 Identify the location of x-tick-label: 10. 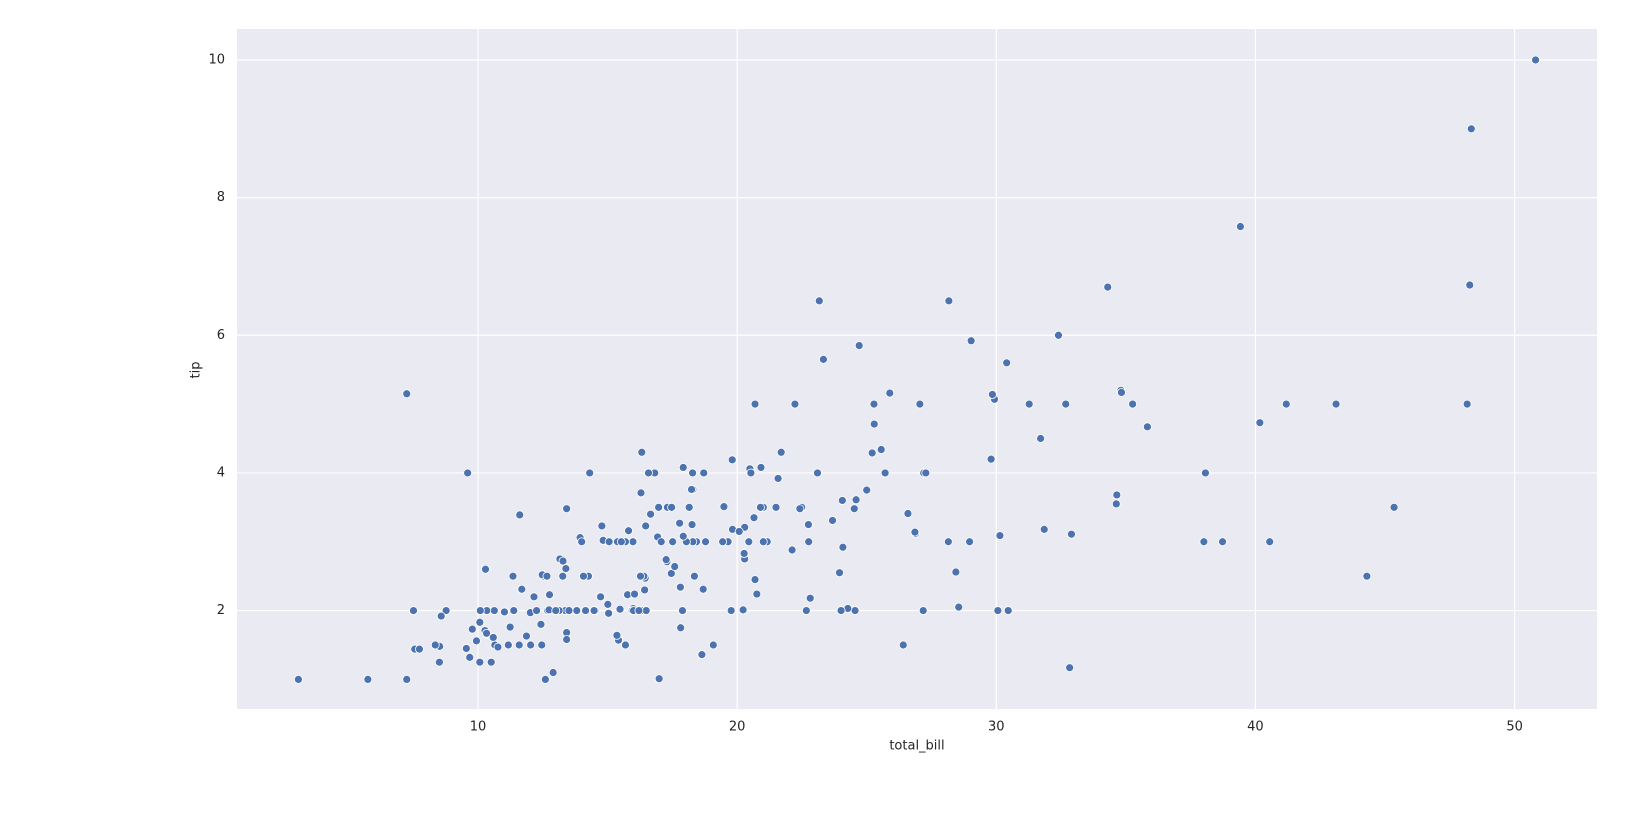
(478, 727).